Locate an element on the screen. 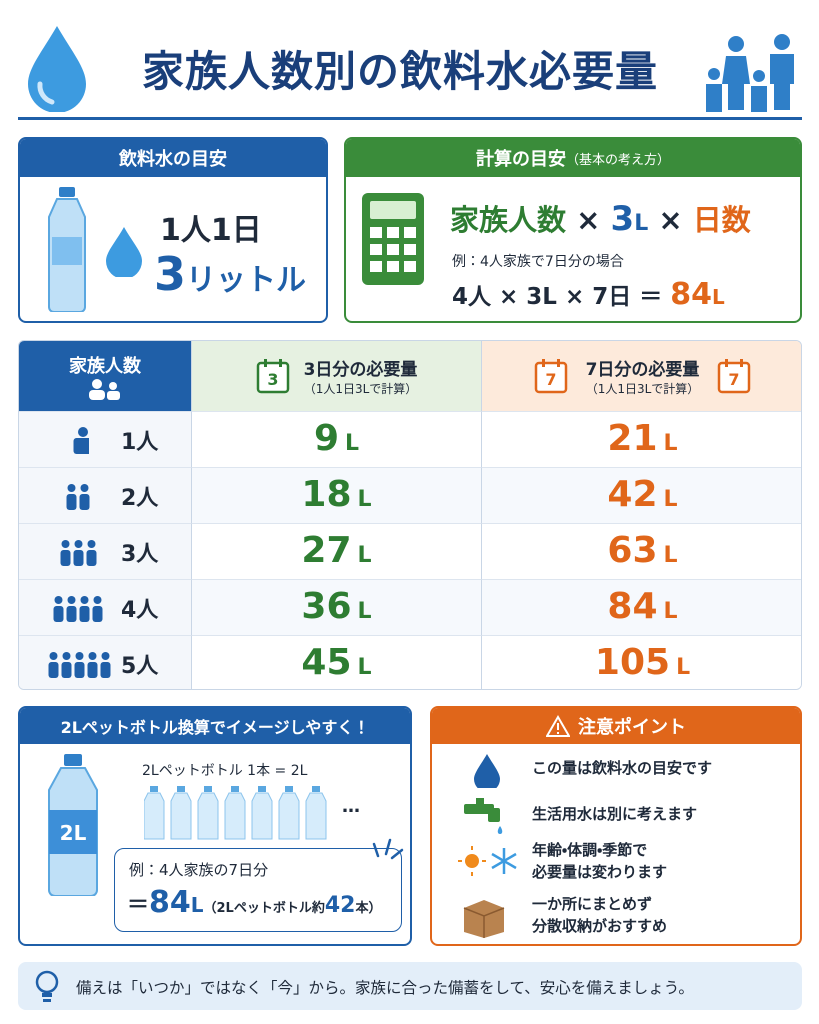 This screenshot has height=1024, width=819. calendar-icon: 3 is located at coordinates (272, 376).